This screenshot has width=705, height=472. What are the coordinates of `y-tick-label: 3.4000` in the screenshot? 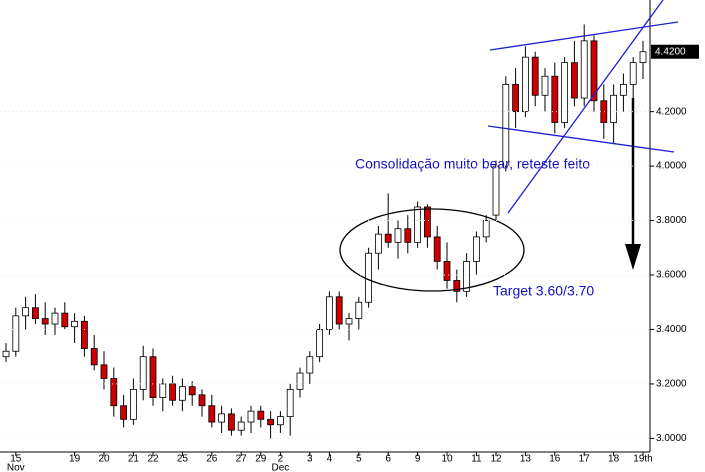 It's located at (671, 329).